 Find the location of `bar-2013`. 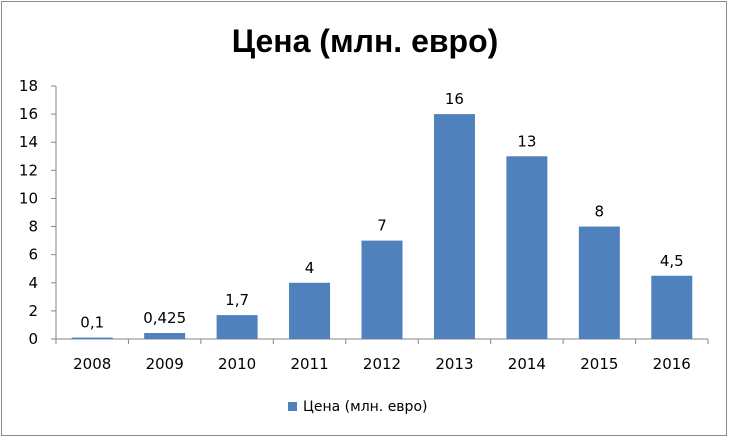

bar-2013 is located at coordinates (454, 226).